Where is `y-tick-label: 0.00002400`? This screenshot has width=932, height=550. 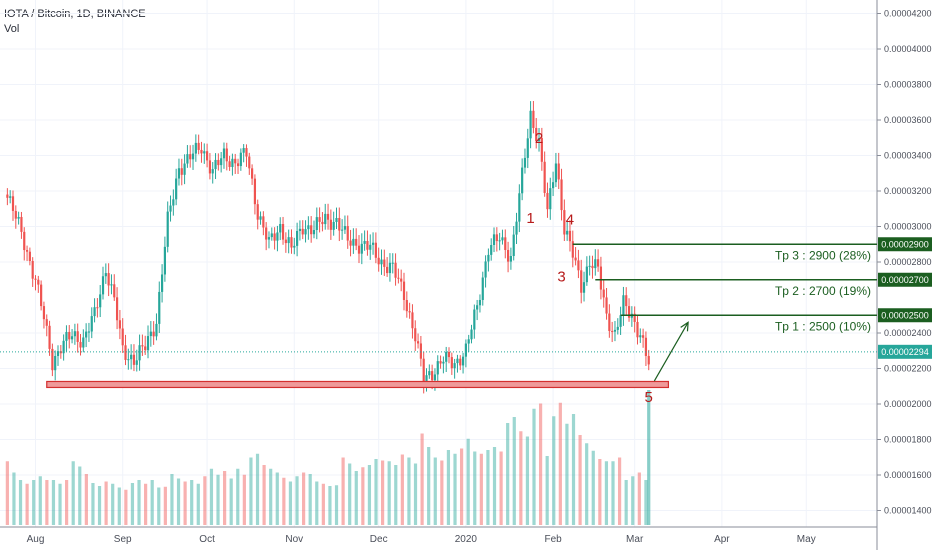 y-tick-label: 0.00002400 is located at coordinates (908, 333).